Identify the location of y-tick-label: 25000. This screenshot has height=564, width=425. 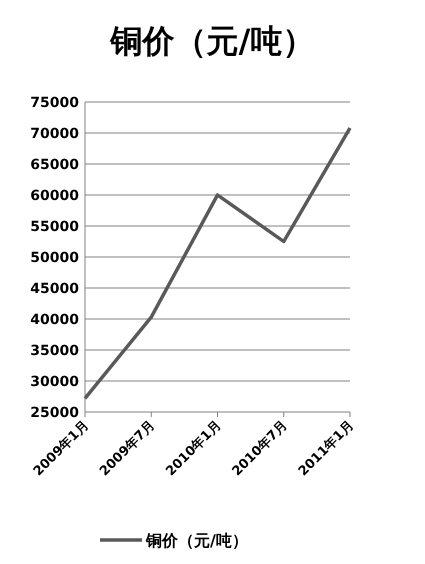
(55, 413).